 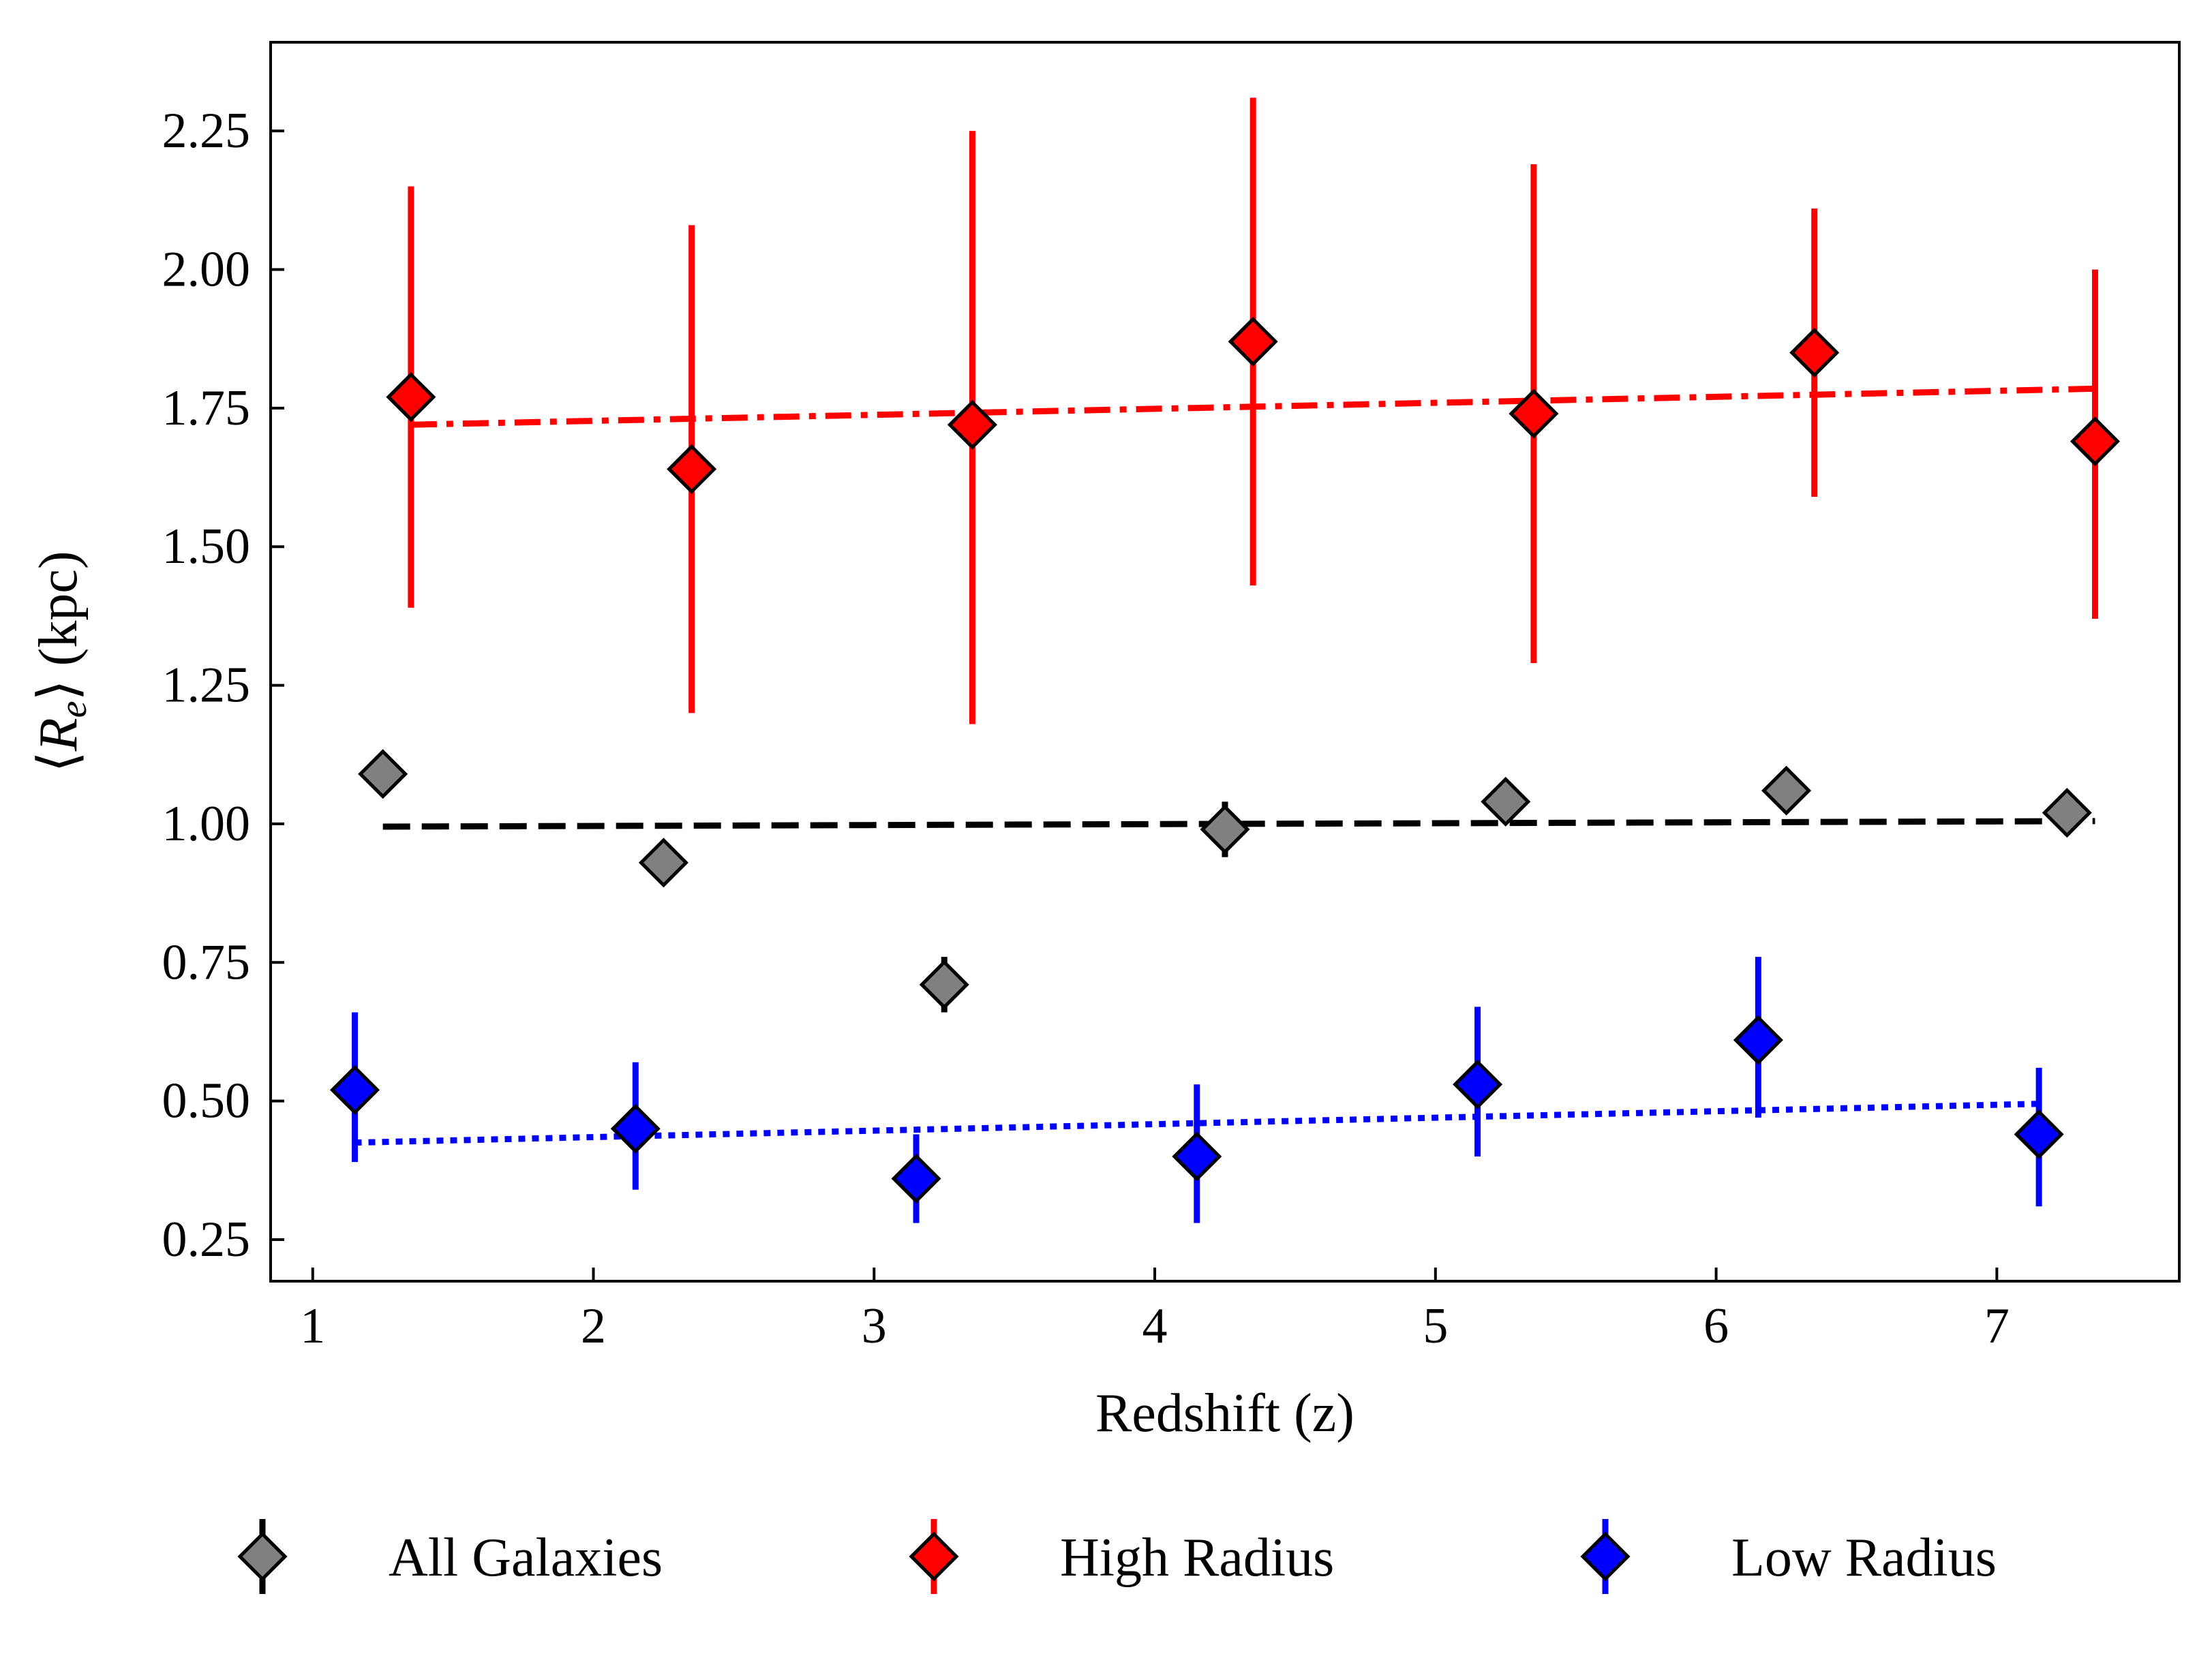 What do you see at coordinates (206, 1101) in the screenshot?
I see `y-tick-label: 0.50` at bounding box center [206, 1101].